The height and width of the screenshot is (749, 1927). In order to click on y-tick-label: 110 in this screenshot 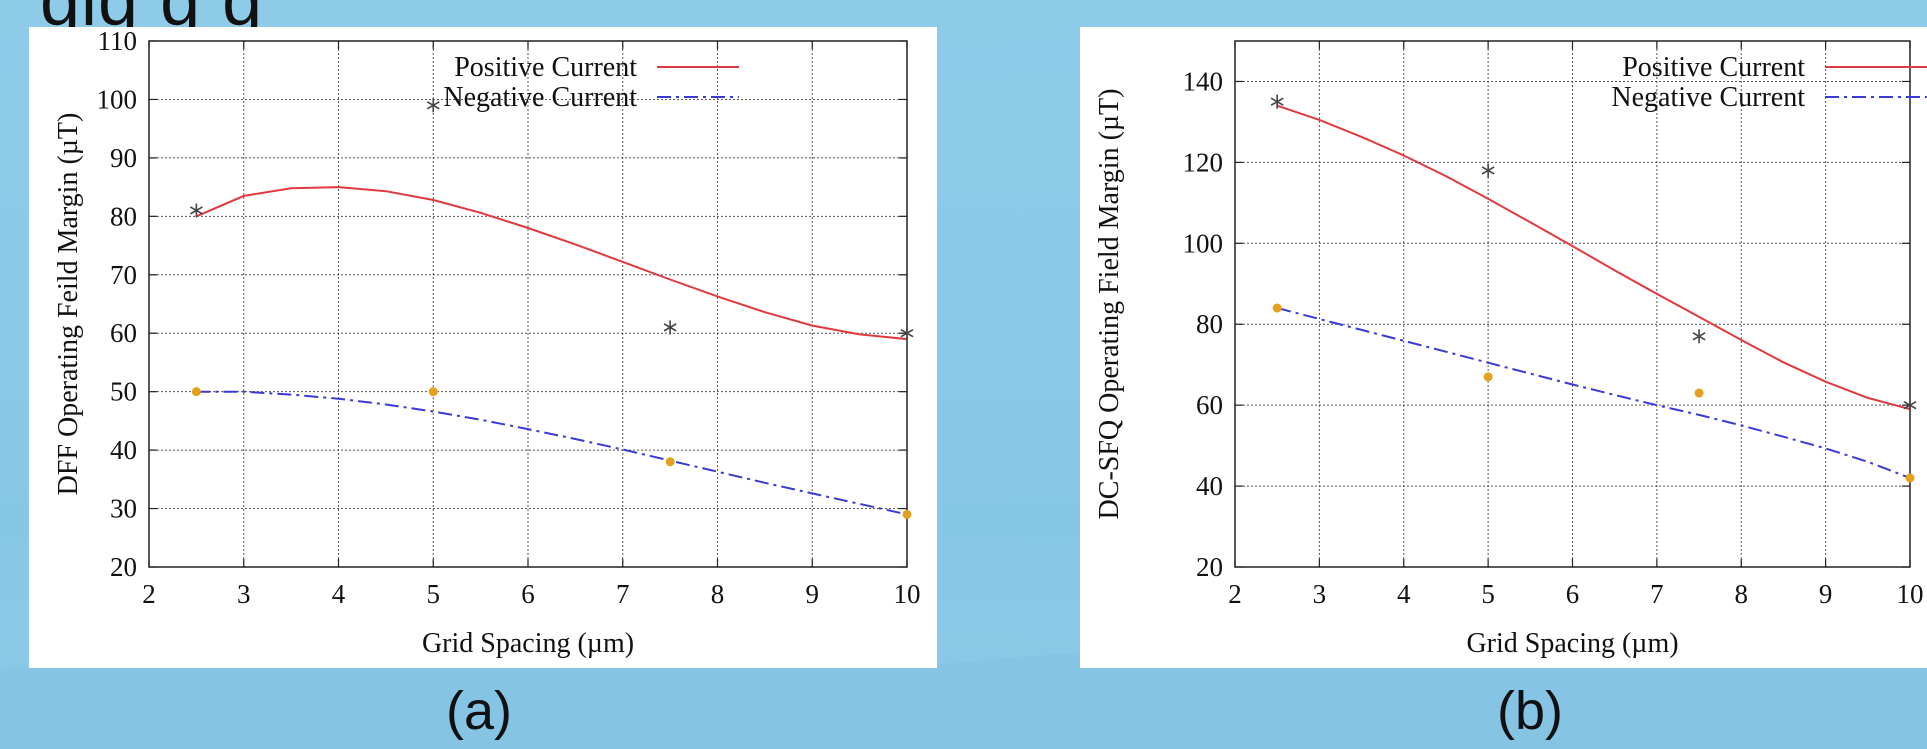, I will do `click(118, 41)`.